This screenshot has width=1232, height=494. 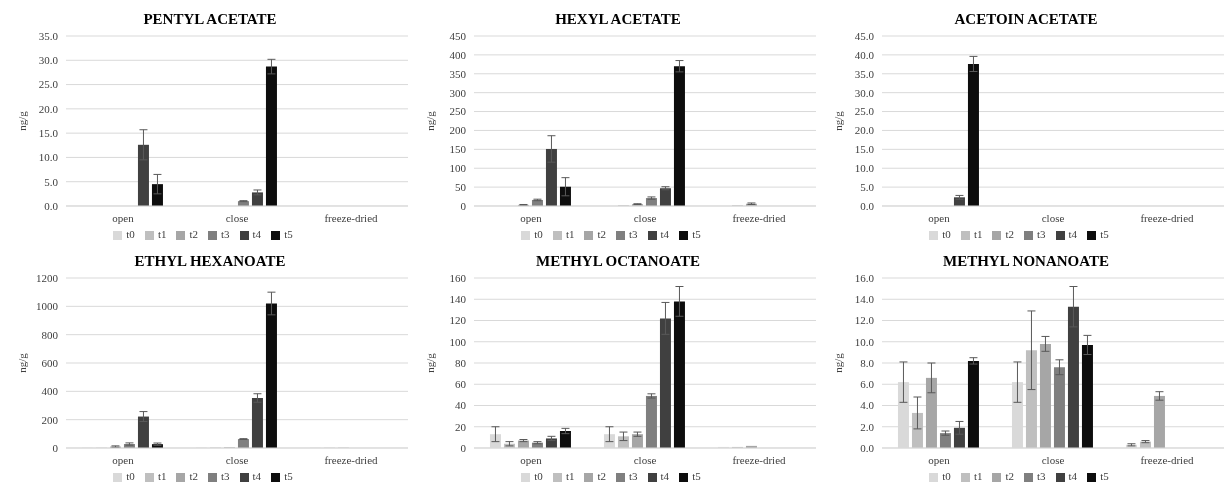 What do you see at coordinates (864, 277) in the screenshot?
I see `y-tick-label: 16.0` at bounding box center [864, 277].